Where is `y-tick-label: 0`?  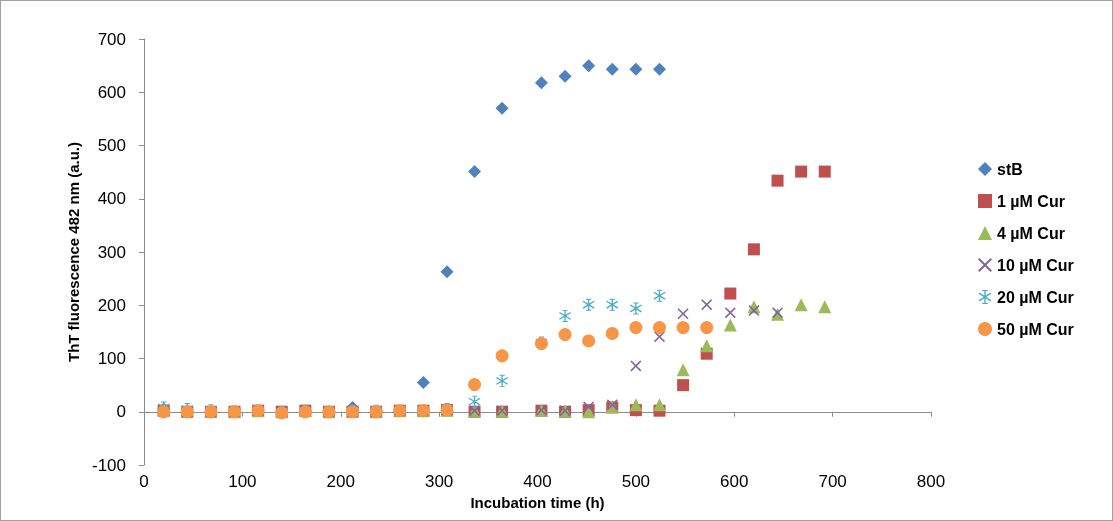
y-tick-label: 0 is located at coordinates (121, 412).